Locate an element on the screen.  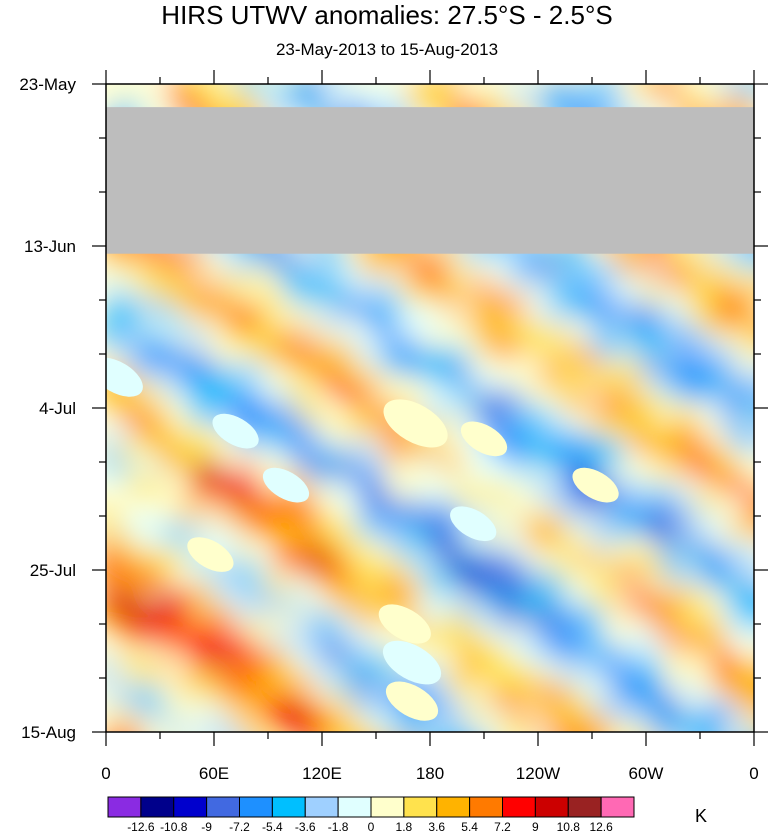
colorbar-label: -10.8 is located at coordinates (174, 827).